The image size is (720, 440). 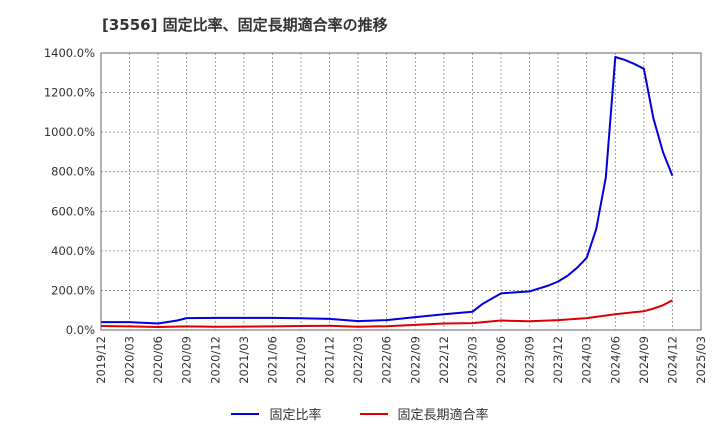 I want to click on x-tick-label: 2020/06, so click(x=158, y=360).